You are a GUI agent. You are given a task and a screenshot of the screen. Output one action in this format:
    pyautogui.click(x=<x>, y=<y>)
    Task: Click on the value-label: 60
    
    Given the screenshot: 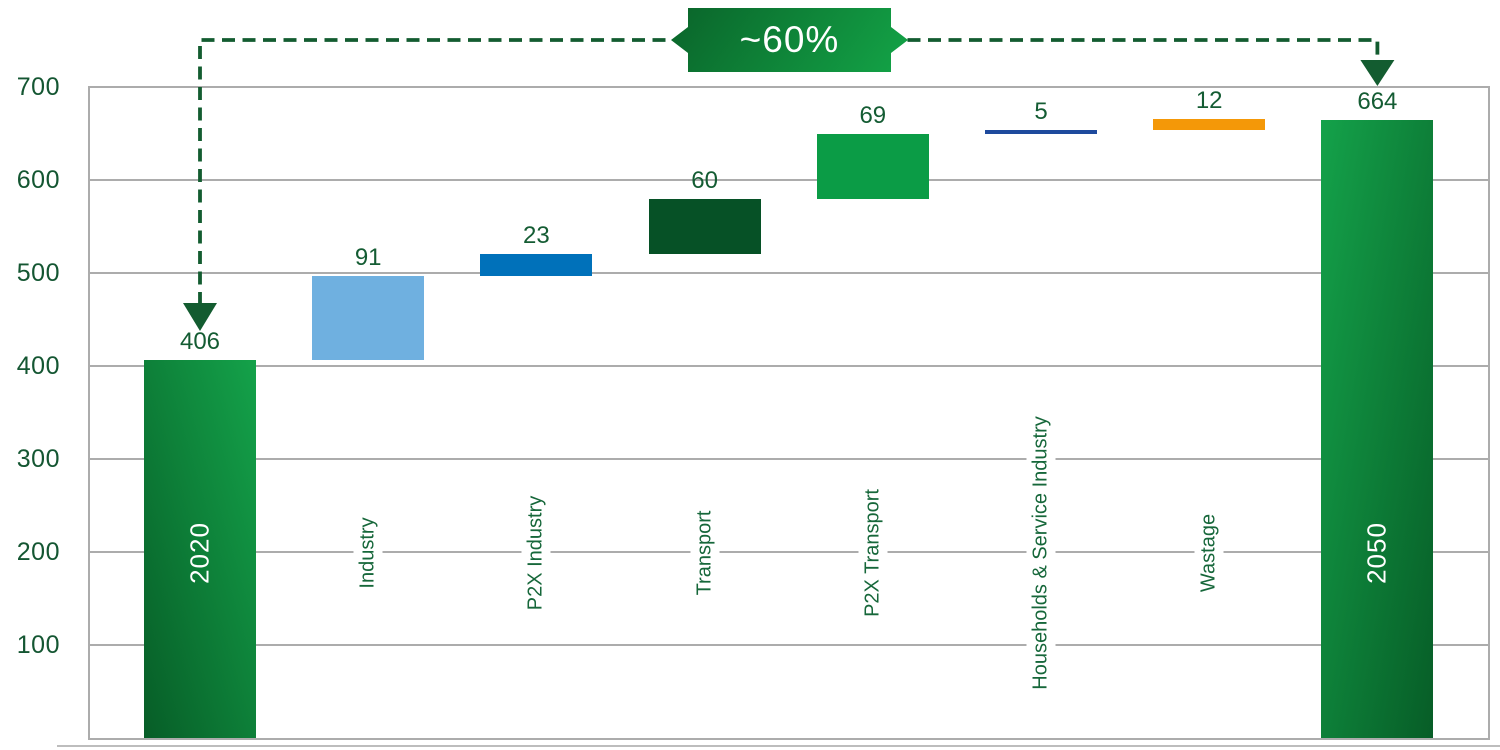 What is the action you would take?
    pyautogui.click(x=704, y=180)
    